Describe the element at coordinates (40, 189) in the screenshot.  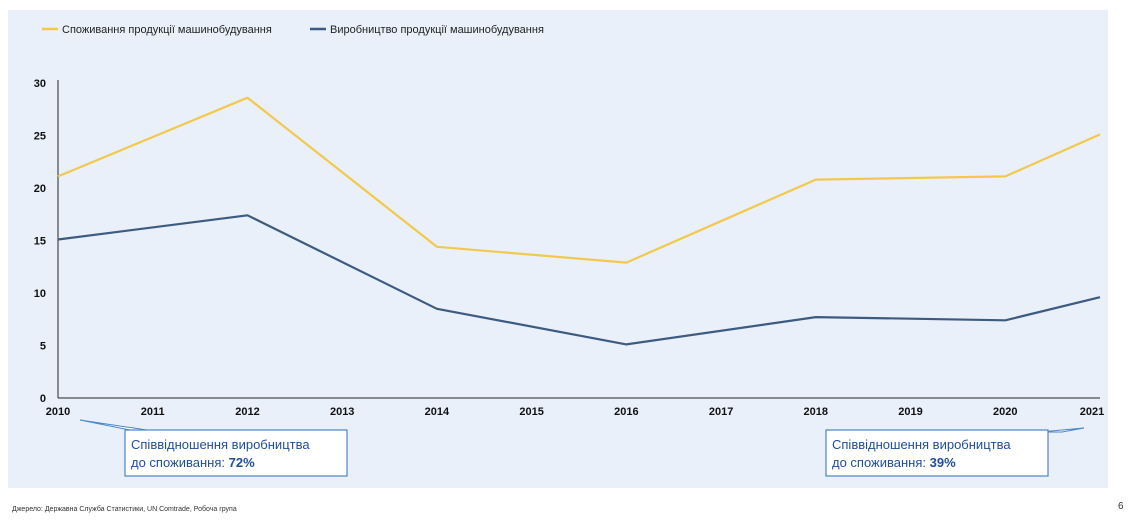
I see `y-tick-label: 20` at that location.